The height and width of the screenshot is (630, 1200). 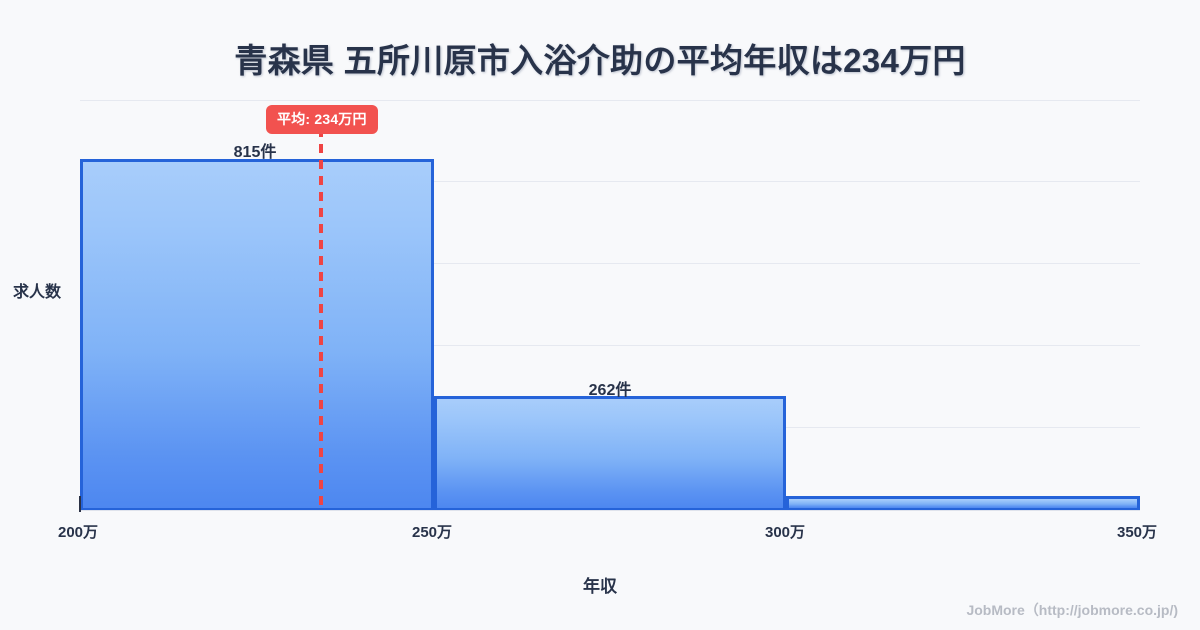 What do you see at coordinates (37, 292) in the screenshot?
I see `y-axis-title: 求人数` at bounding box center [37, 292].